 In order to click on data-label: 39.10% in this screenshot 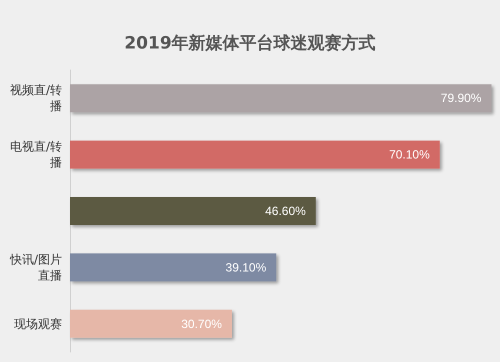, I will do `click(246, 267)`.